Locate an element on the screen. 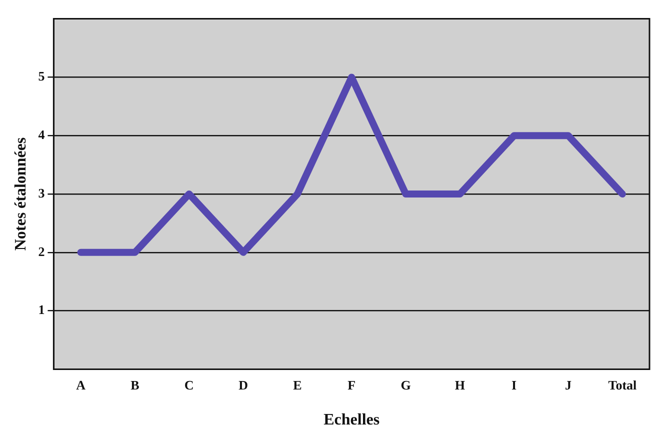  x-tick-label: D is located at coordinates (243, 384).